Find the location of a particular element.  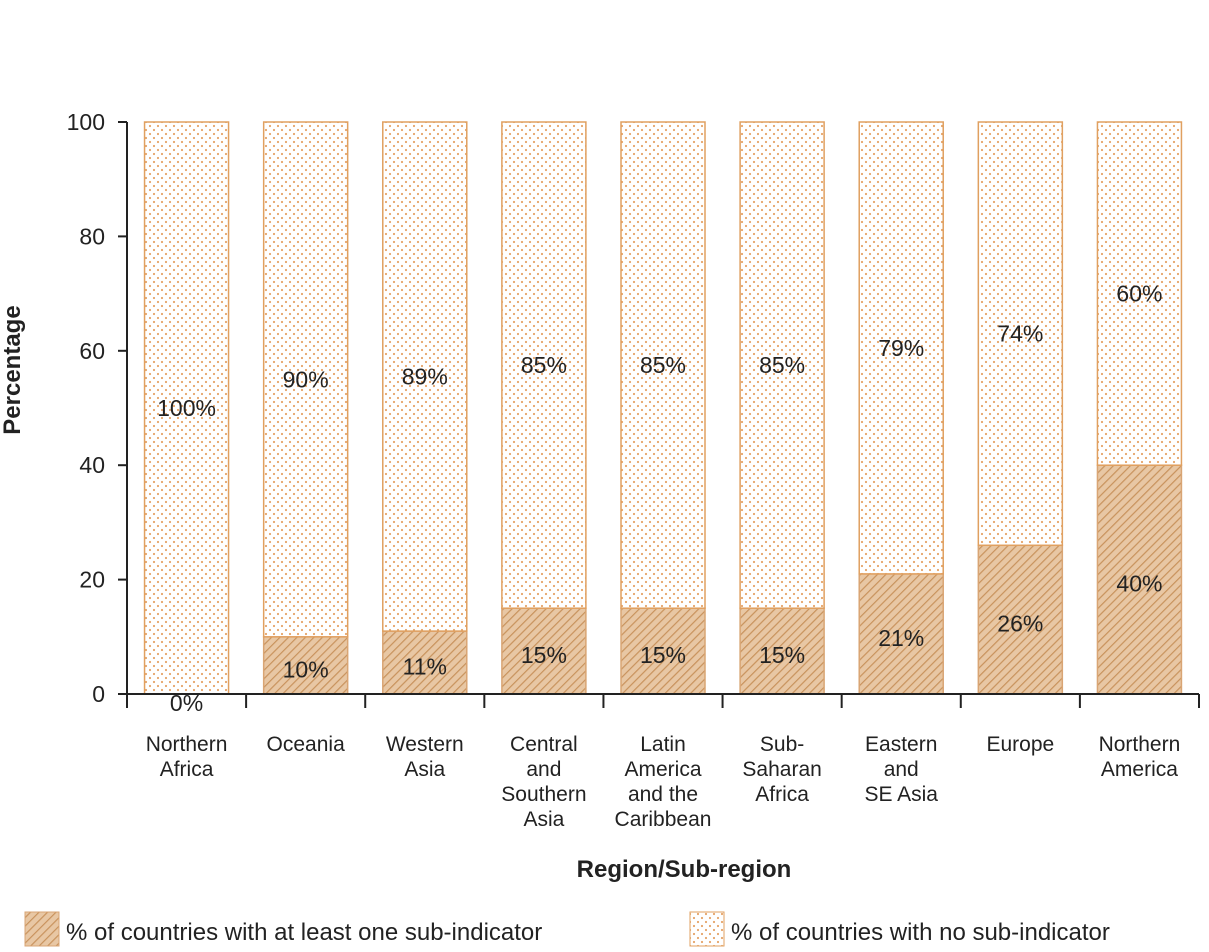

y-tick-label: 0 is located at coordinates (98, 694).